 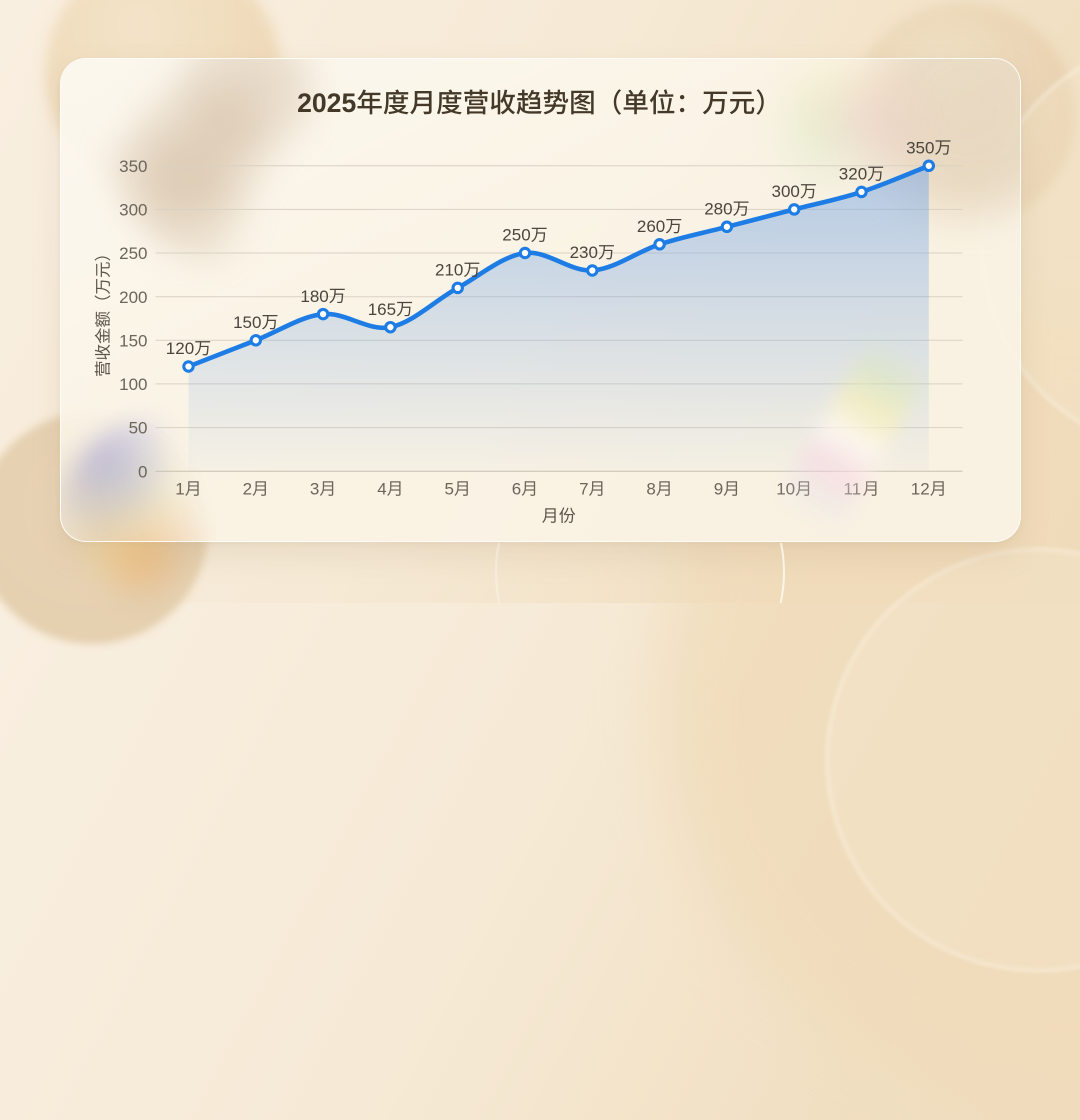 What do you see at coordinates (853, 489) in the screenshot?
I see `svg-text: 11` at bounding box center [853, 489].